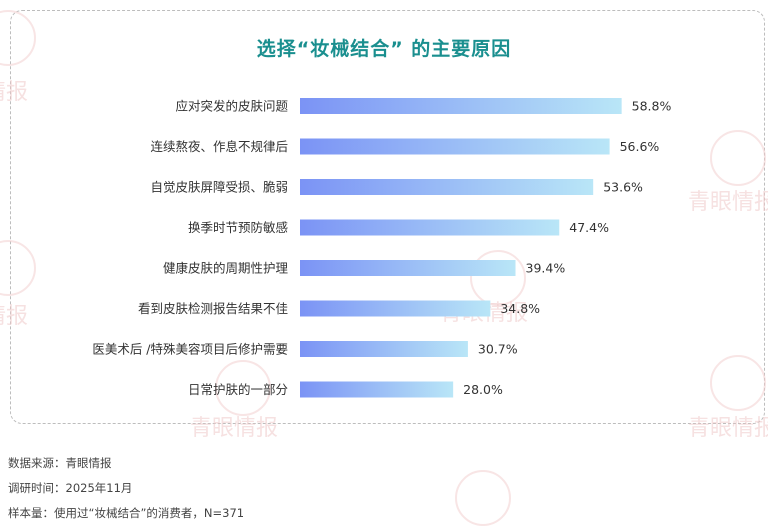 The image size is (768, 526). Describe the element at coordinates (498, 349) in the screenshot. I see `value-label: 30.7%` at that location.